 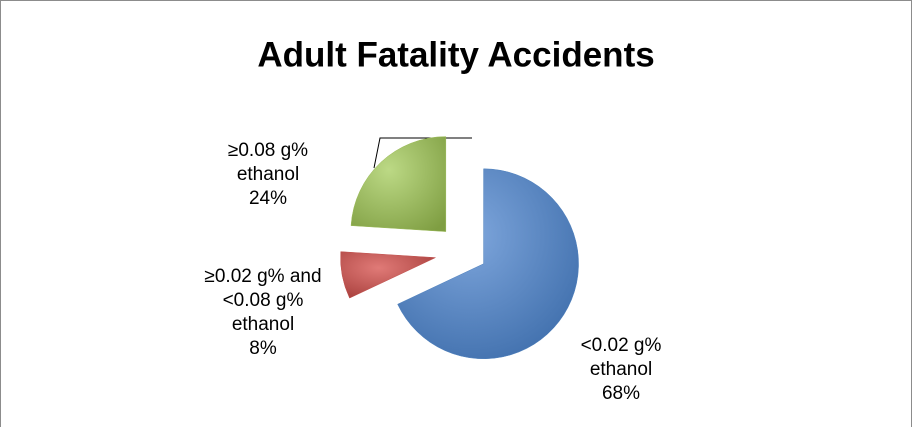 What do you see at coordinates (268, 162) in the screenshot?
I see `category-label: ≥0.08 g% ethanol` at bounding box center [268, 162].